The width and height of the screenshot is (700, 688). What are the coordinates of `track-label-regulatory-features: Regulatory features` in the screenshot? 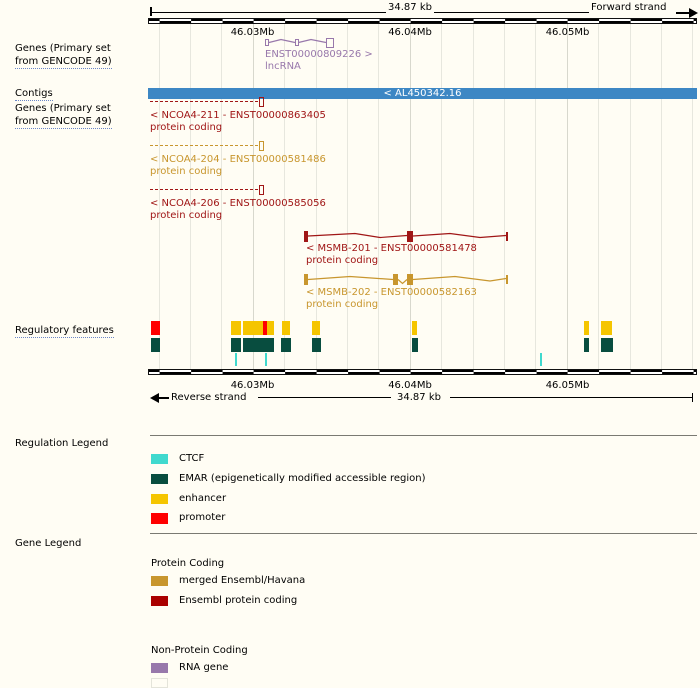 It's located at (64, 331).